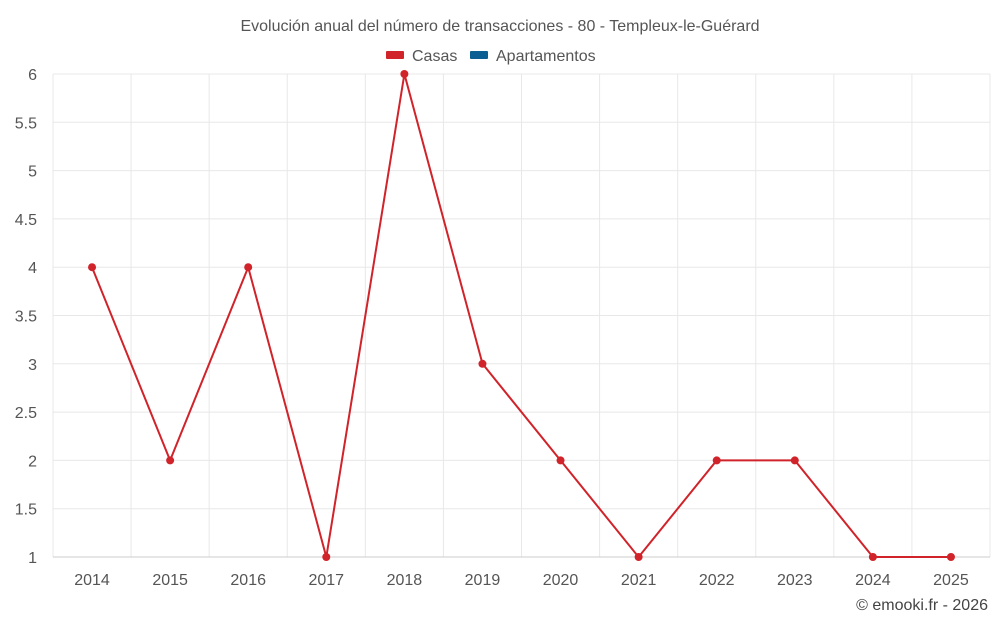  Describe the element at coordinates (639, 580) in the screenshot. I see `x-tick-label: 2021` at that location.